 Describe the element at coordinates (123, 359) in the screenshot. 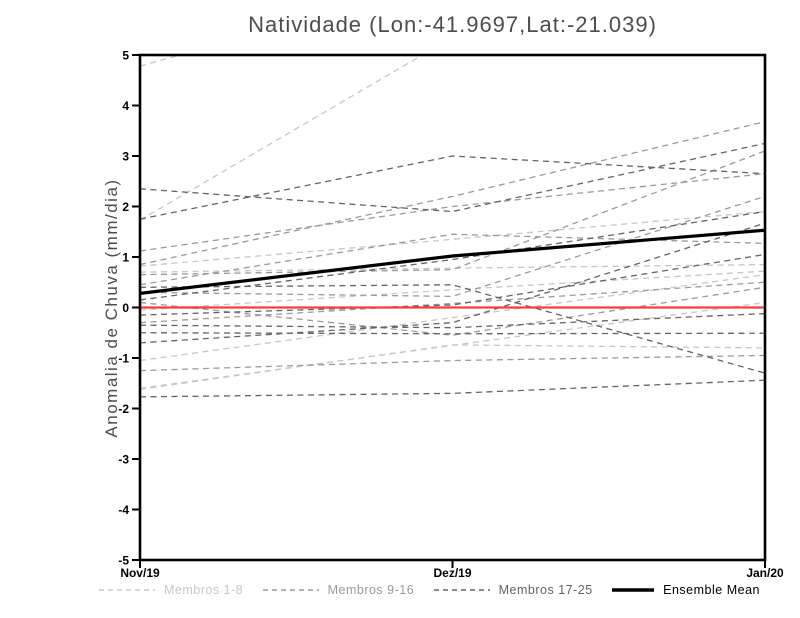

I see `y-tick-label: -1` at that location.